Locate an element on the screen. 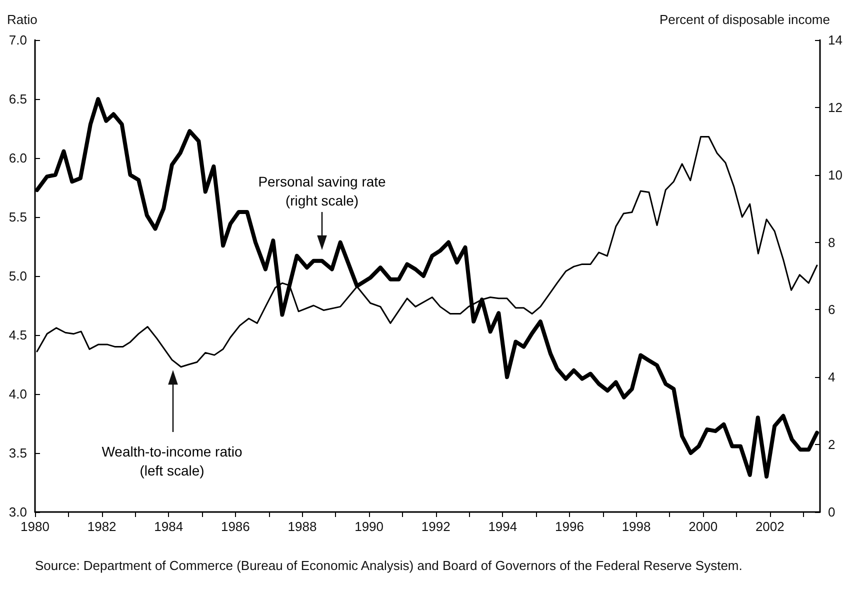 This screenshot has height=595, width=868. y2-tick-label: 2 is located at coordinates (832, 444).